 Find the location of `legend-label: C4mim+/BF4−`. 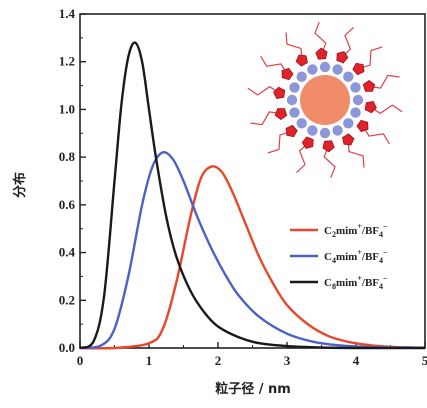

legend-label: C4mim+/BF4− is located at coordinates (356, 256).